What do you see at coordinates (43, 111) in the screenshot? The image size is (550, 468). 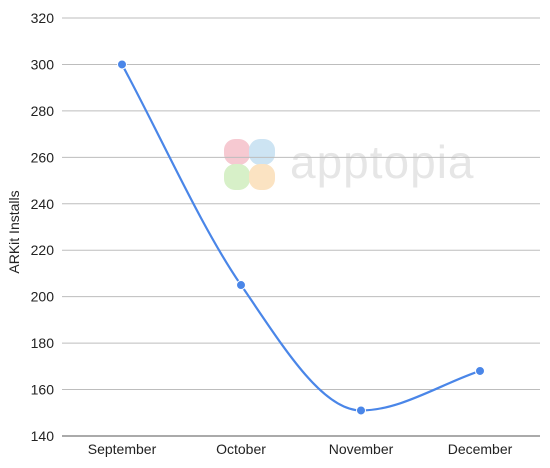 I see `y-tick-label: 280` at bounding box center [43, 111].